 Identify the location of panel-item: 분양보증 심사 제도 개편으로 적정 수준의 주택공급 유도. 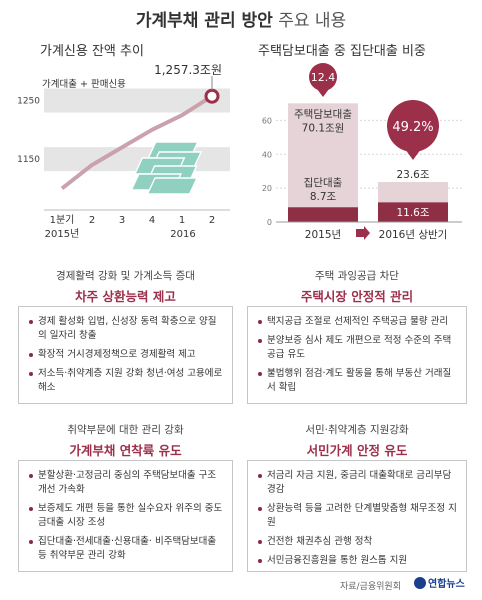
(358, 348).